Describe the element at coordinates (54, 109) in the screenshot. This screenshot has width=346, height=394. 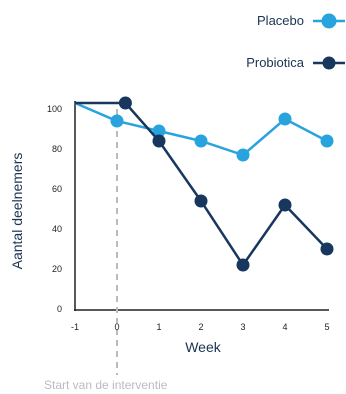
I see `y-tick-label: 100` at that location.